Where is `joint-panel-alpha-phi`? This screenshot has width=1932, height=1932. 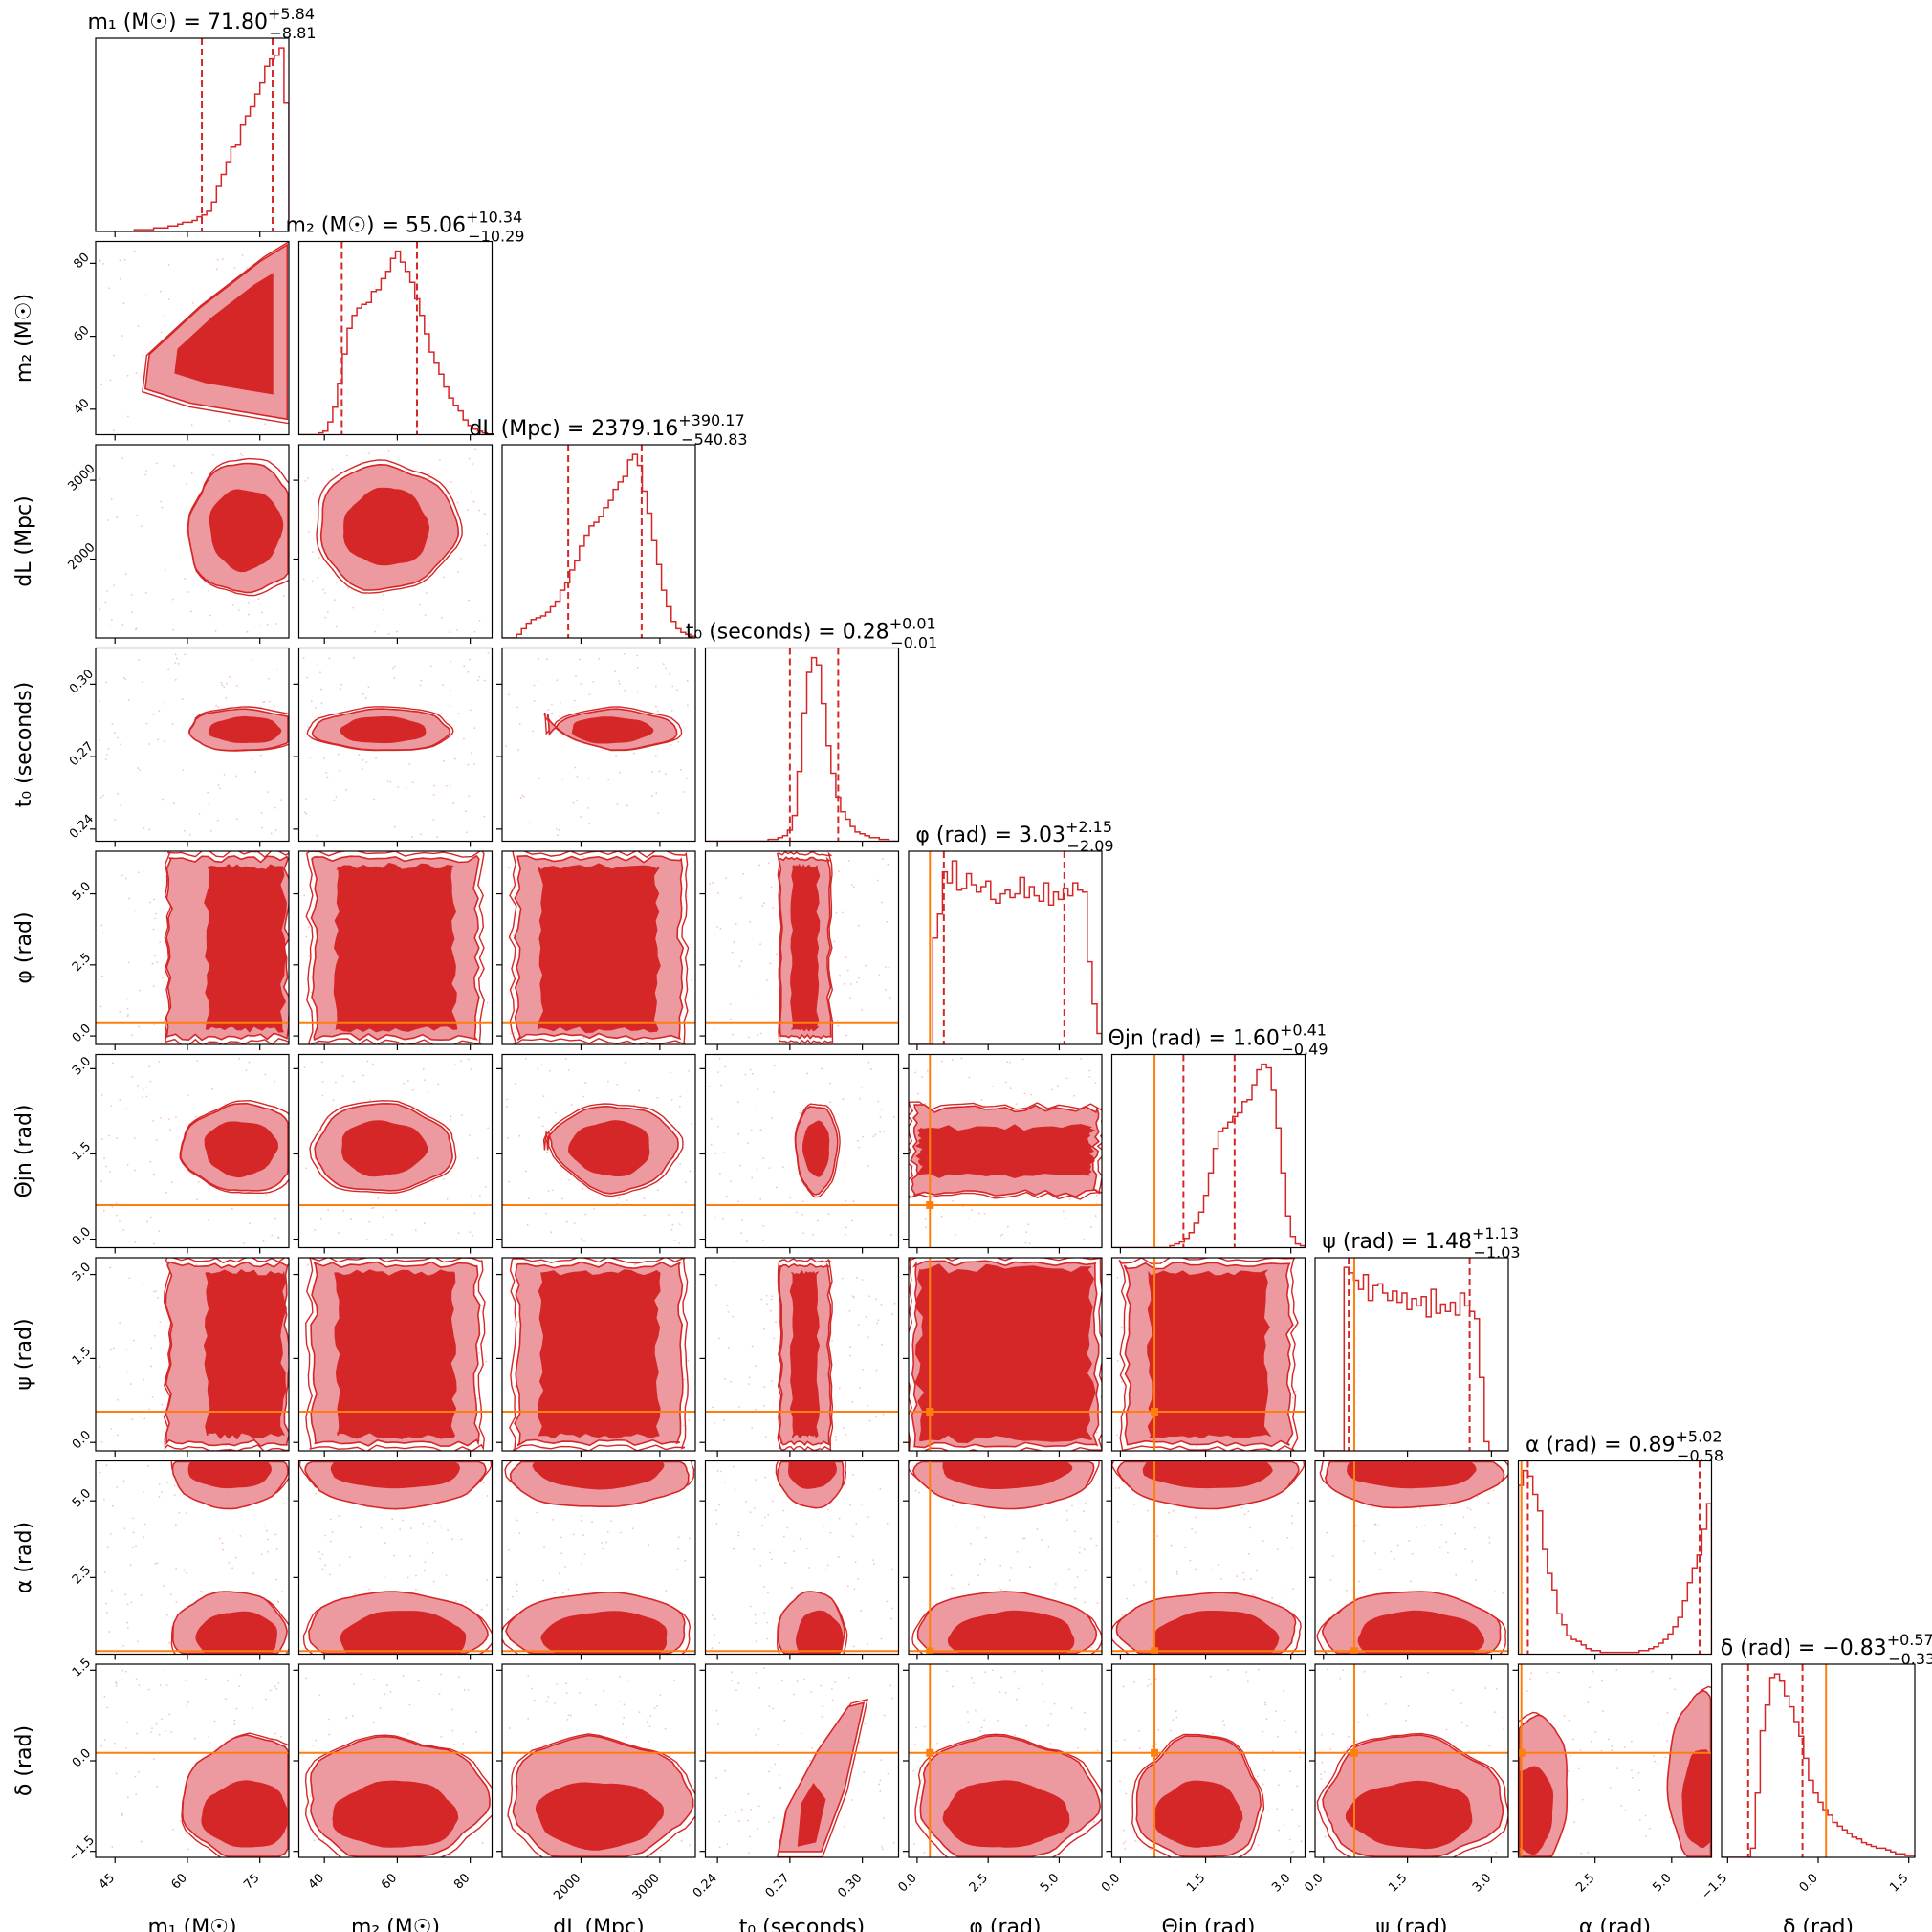 joint-panel-alpha-phi is located at coordinates (1005, 1557).